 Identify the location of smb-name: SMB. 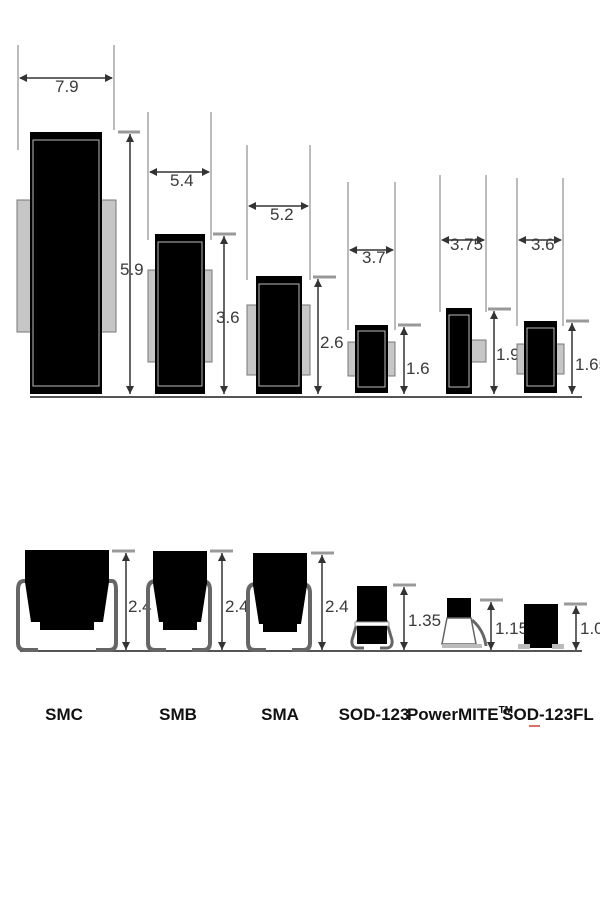
(178, 714).